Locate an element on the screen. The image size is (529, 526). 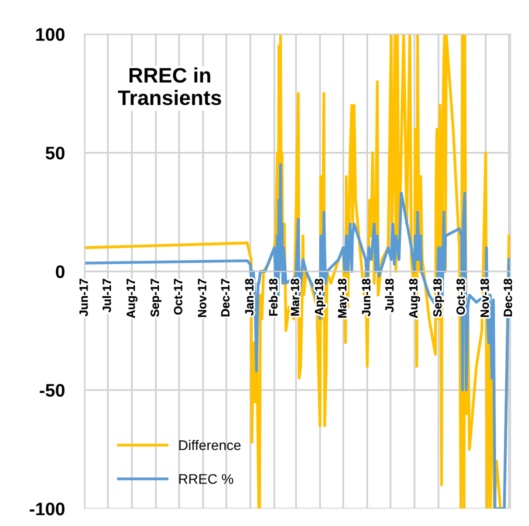
y-tick-label: 50 is located at coordinates (55, 153).